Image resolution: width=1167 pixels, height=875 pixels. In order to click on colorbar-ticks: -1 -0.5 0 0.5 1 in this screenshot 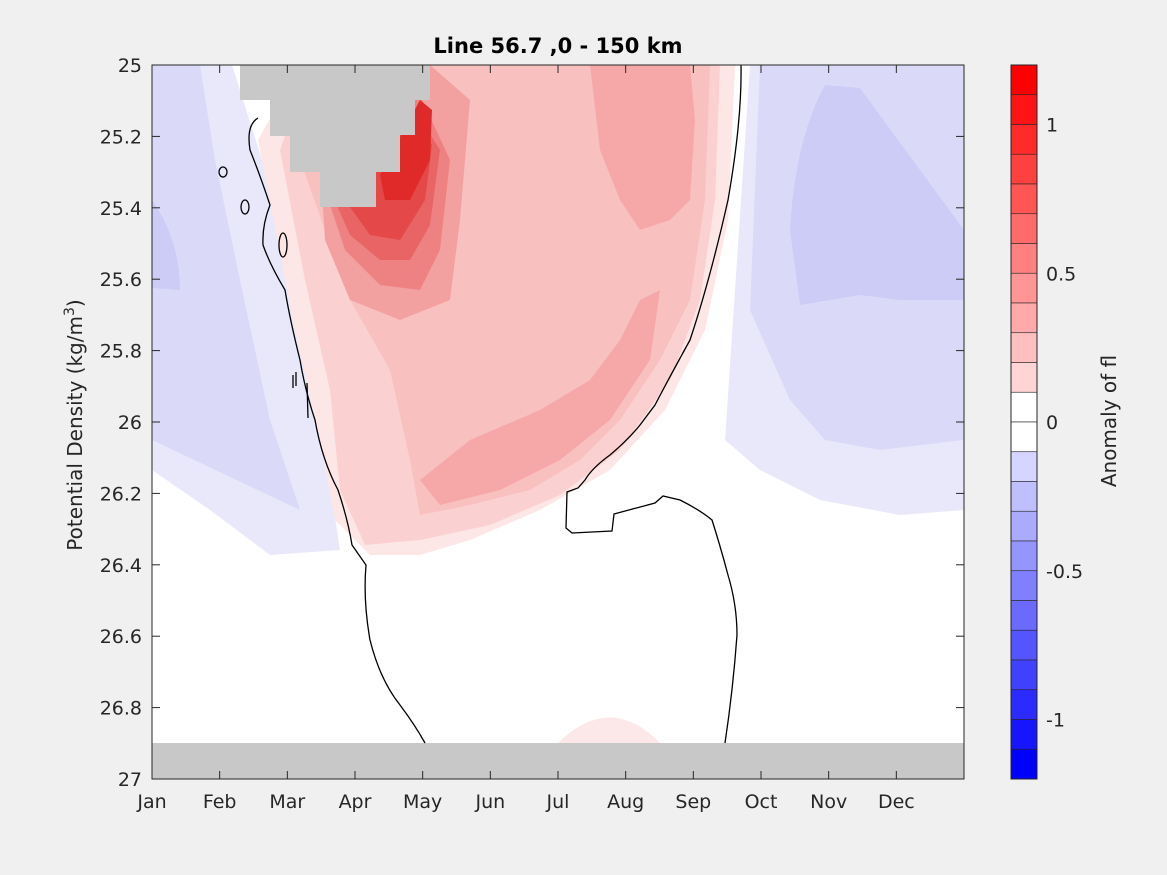, I will do `click(1064, 423)`.